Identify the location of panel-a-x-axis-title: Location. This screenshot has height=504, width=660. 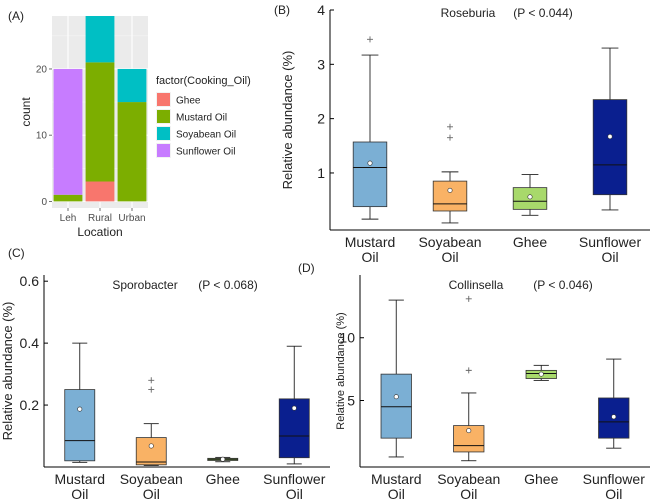
(99, 232).